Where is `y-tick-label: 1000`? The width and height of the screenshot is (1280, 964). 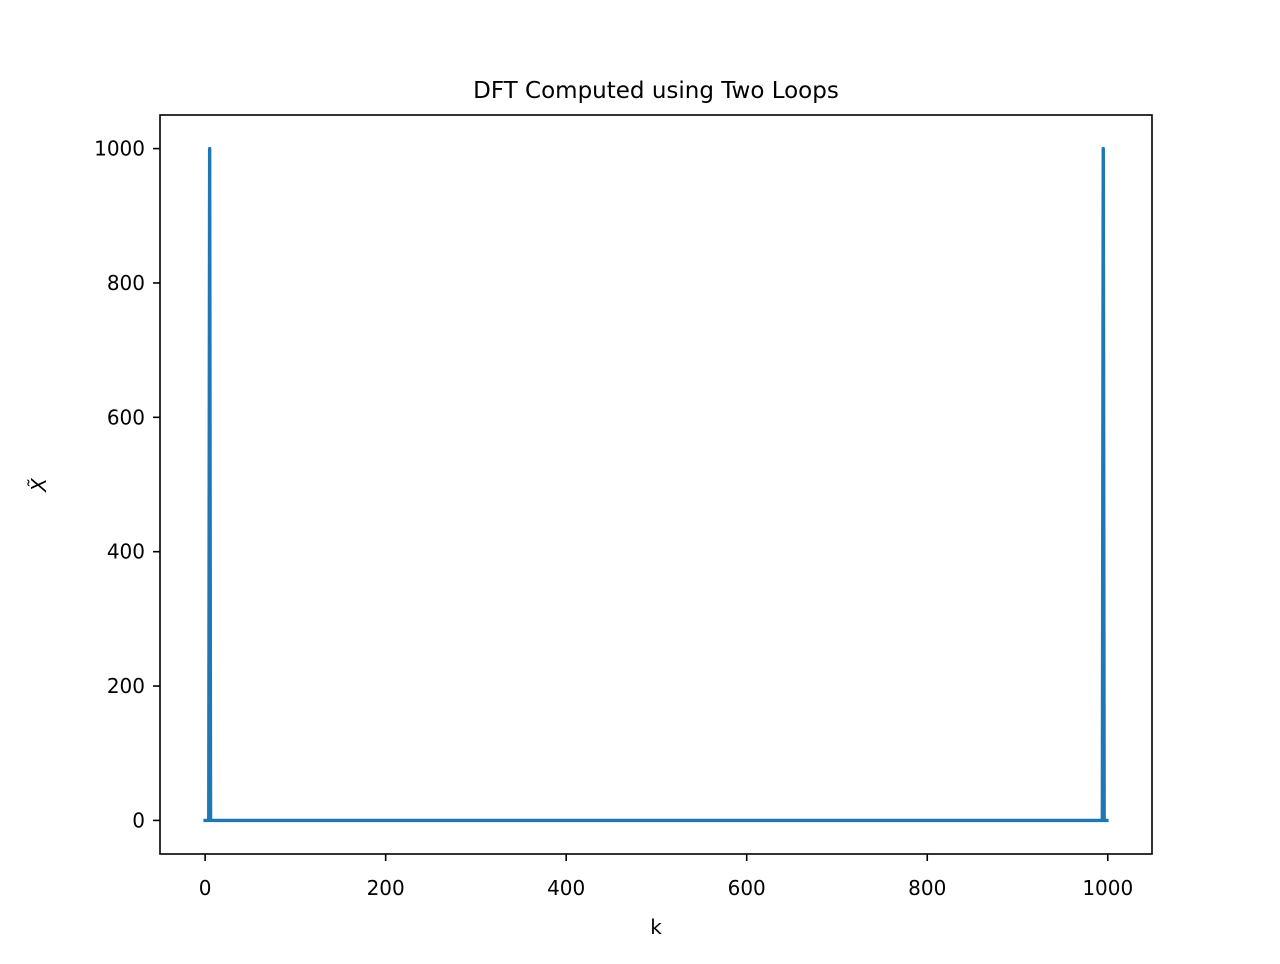 y-tick-label: 1000 is located at coordinates (119, 149).